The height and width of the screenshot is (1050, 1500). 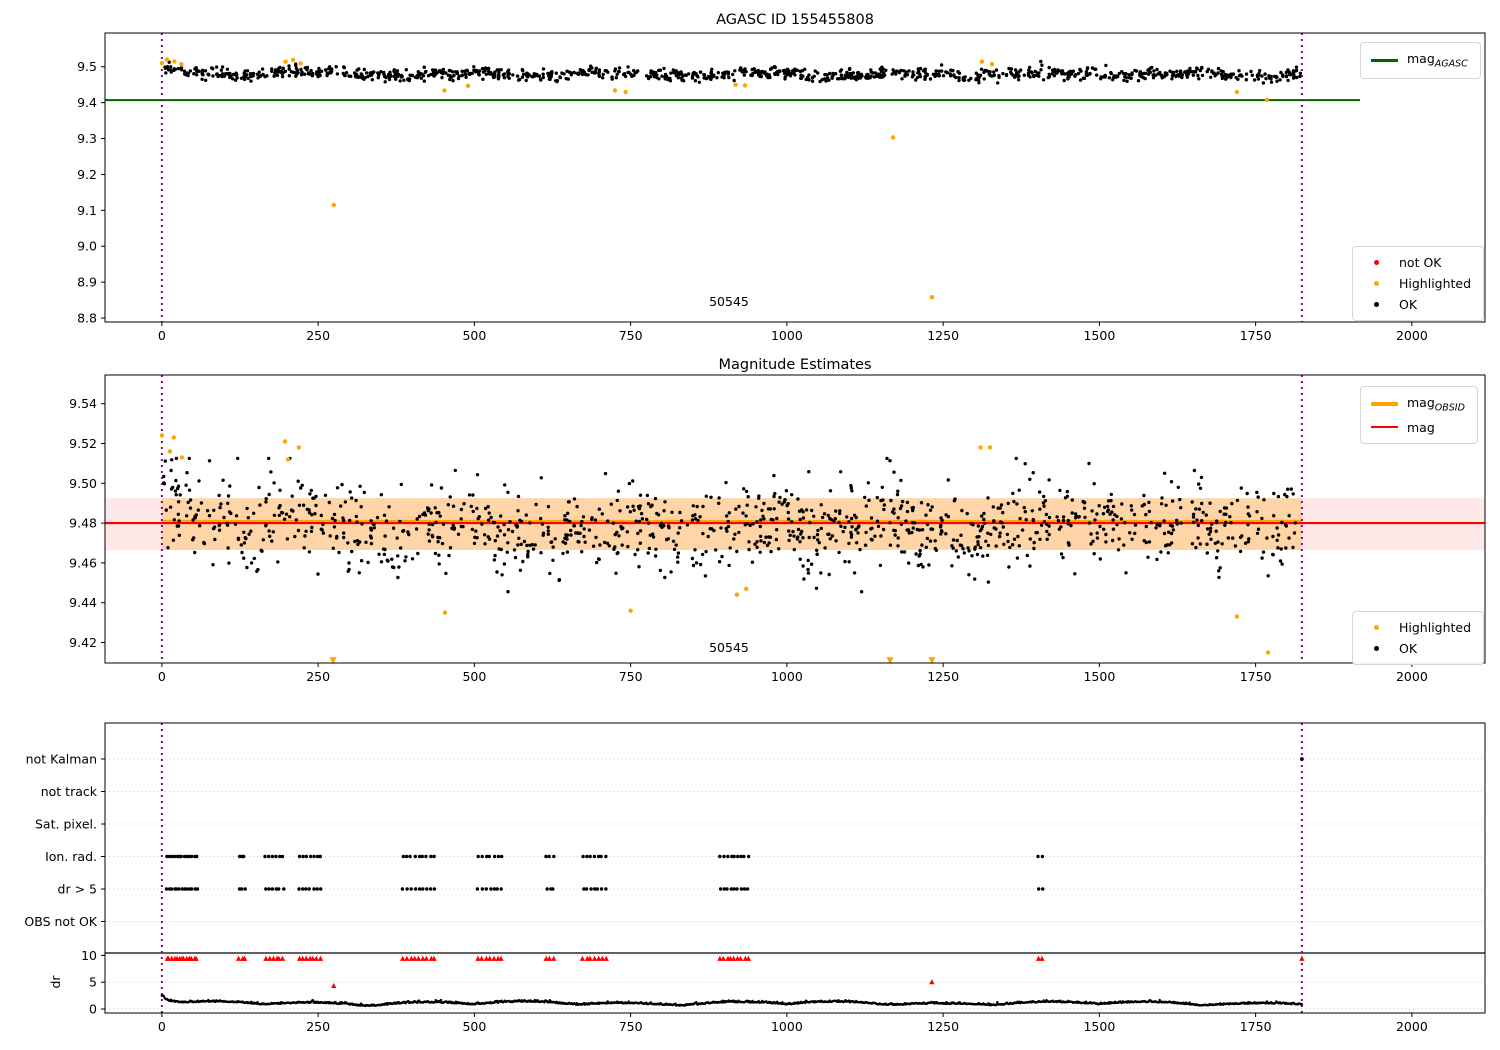 What do you see at coordinates (87, 174) in the screenshot?
I see `svg-text: 9.2` at bounding box center [87, 174].